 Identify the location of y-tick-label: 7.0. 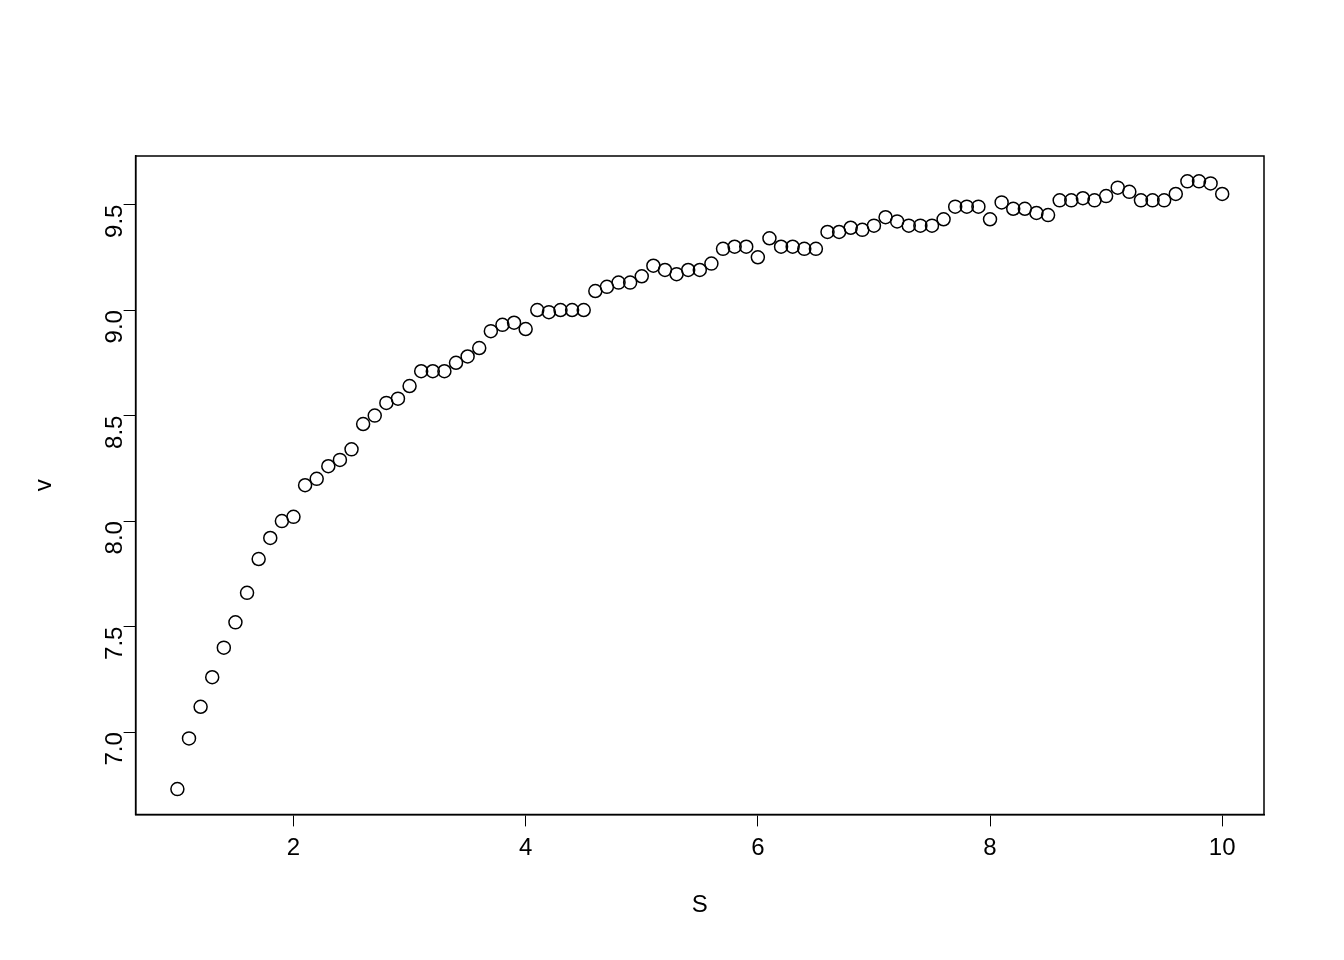
(114, 749).